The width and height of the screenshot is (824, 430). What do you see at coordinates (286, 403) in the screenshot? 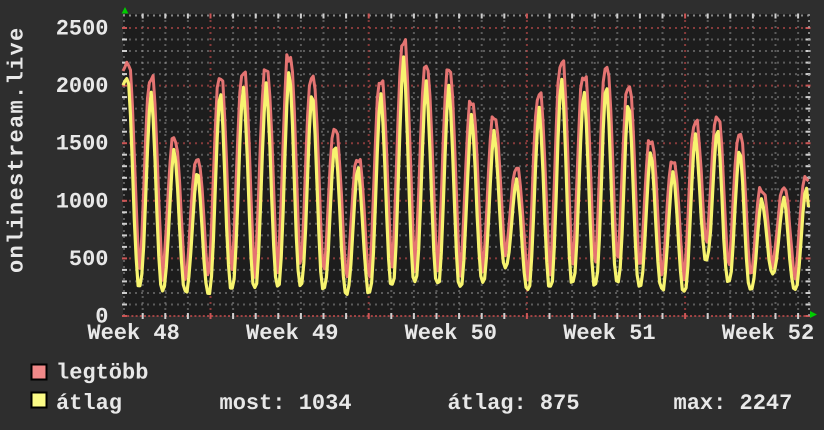
I see `svg-text: most: 1034` at bounding box center [286, 403].